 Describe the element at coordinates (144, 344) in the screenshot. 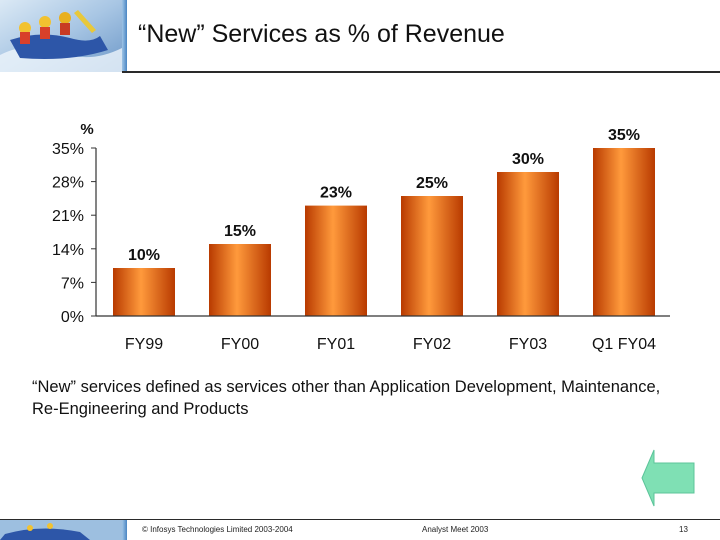

I see `x-tick-label: FY99` at that location.